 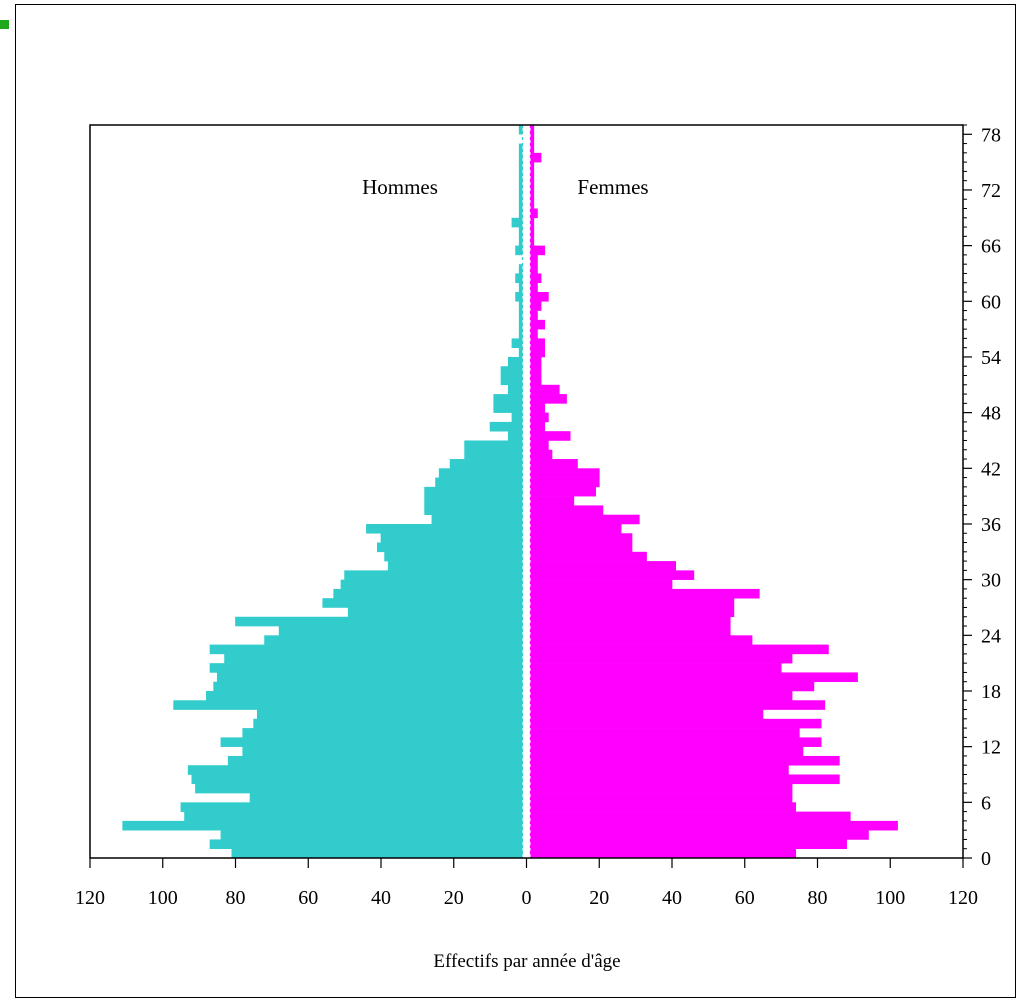 I want to click on y-tick-label: 66, so click(x=991, y=247).